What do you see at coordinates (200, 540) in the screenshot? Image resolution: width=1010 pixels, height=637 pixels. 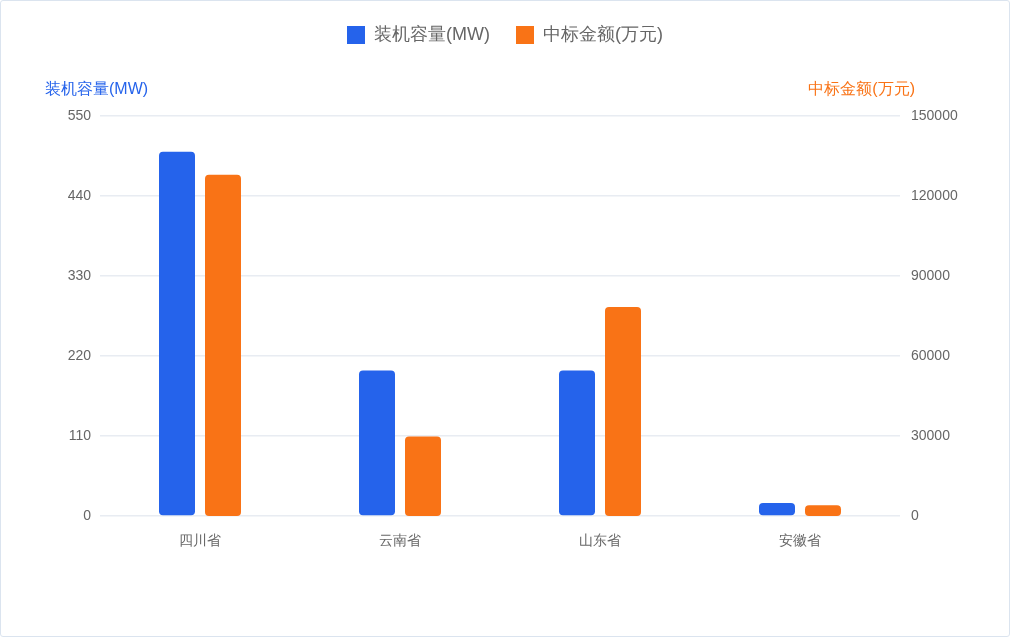 I see `x-tick-label: 四川省` at bounding box center [200, 540].